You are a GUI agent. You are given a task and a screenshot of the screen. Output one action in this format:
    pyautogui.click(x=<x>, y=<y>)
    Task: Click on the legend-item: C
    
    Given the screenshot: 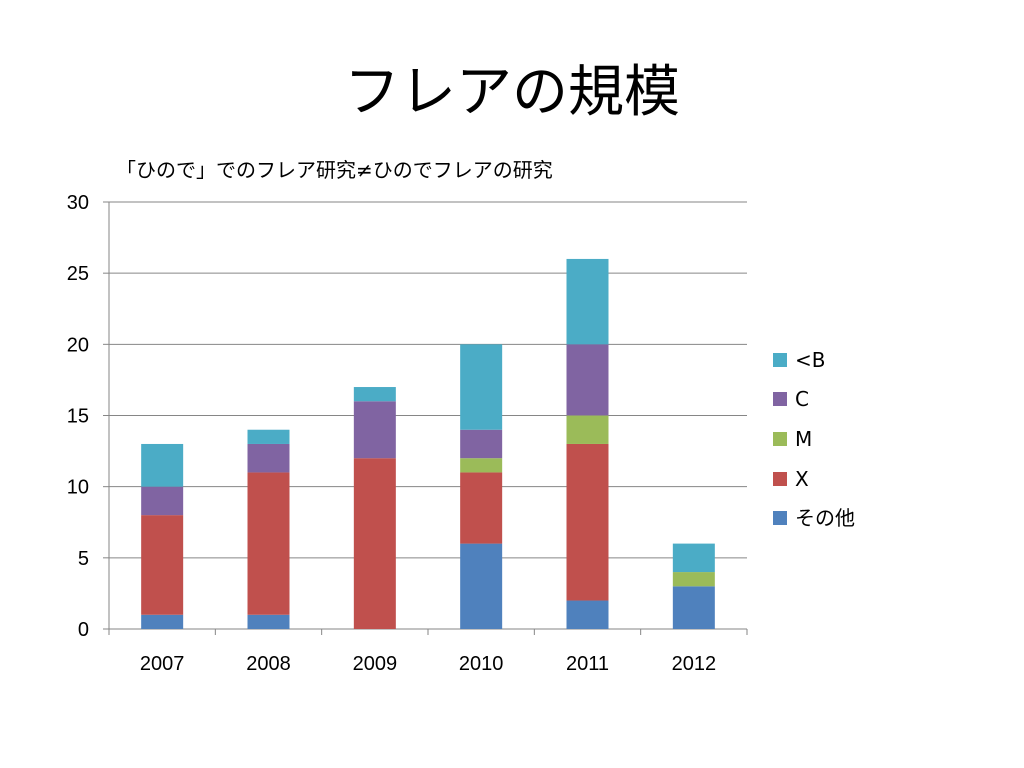 What is the action you would take?
    pyautogui.click(x=814, y=400)
    